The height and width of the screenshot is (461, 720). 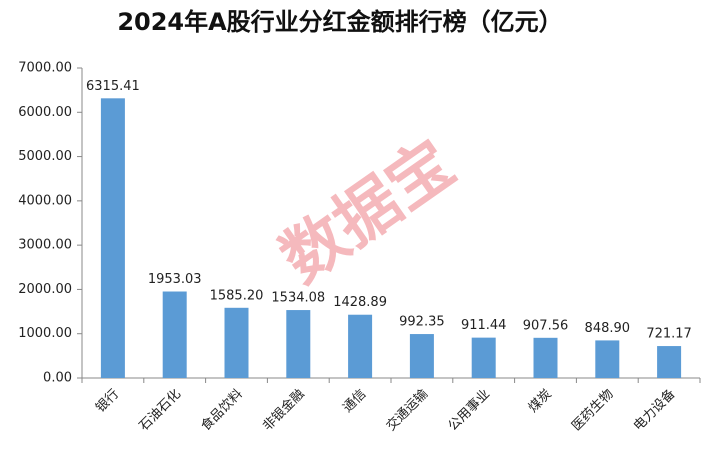 I want to click on value-label: 911.44, so click(x=484, y=325).